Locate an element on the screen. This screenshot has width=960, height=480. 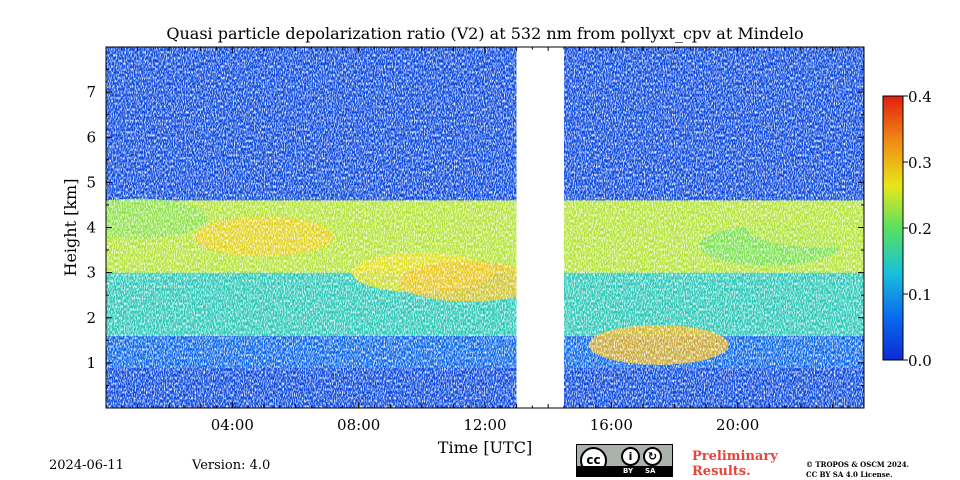
colorbar-tick-label: 0.3 is located at coordinates (920, 163).